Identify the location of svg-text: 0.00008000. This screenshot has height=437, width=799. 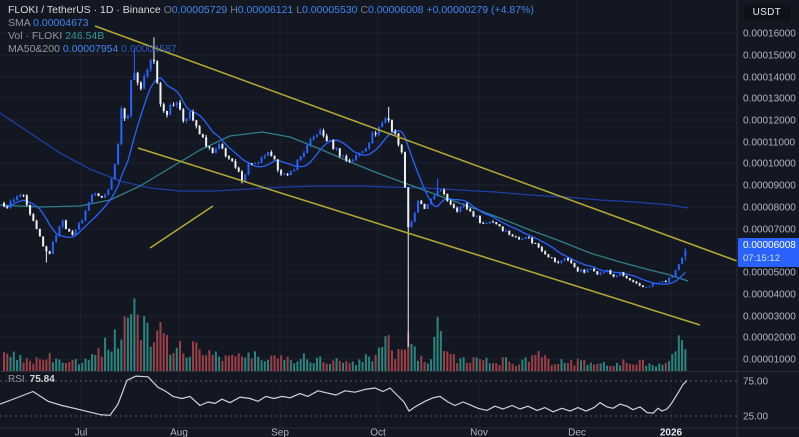
(769, 208).